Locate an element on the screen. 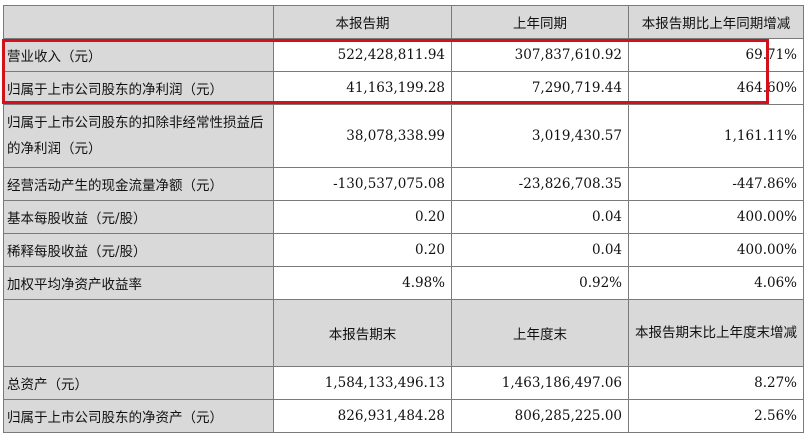  current-value: -130,537,075.08 is located at coordinates (362, 184).